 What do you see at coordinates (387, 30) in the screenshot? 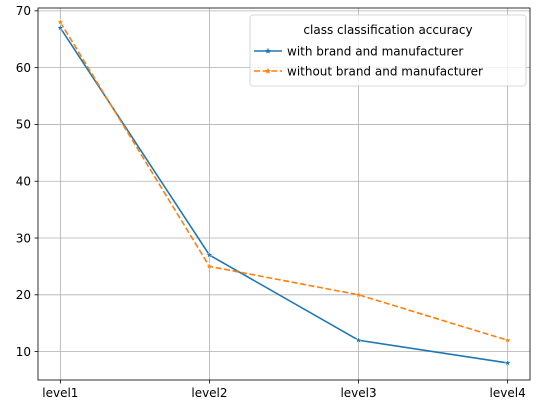
I see `legend-title: class classification accuracy` at bounding box center [387, 30].